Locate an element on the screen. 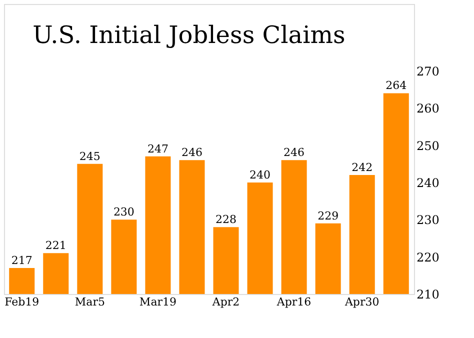 The width and height of the screenshot is (474, 338). data-label: 230 is located at coordinates (123, 212).